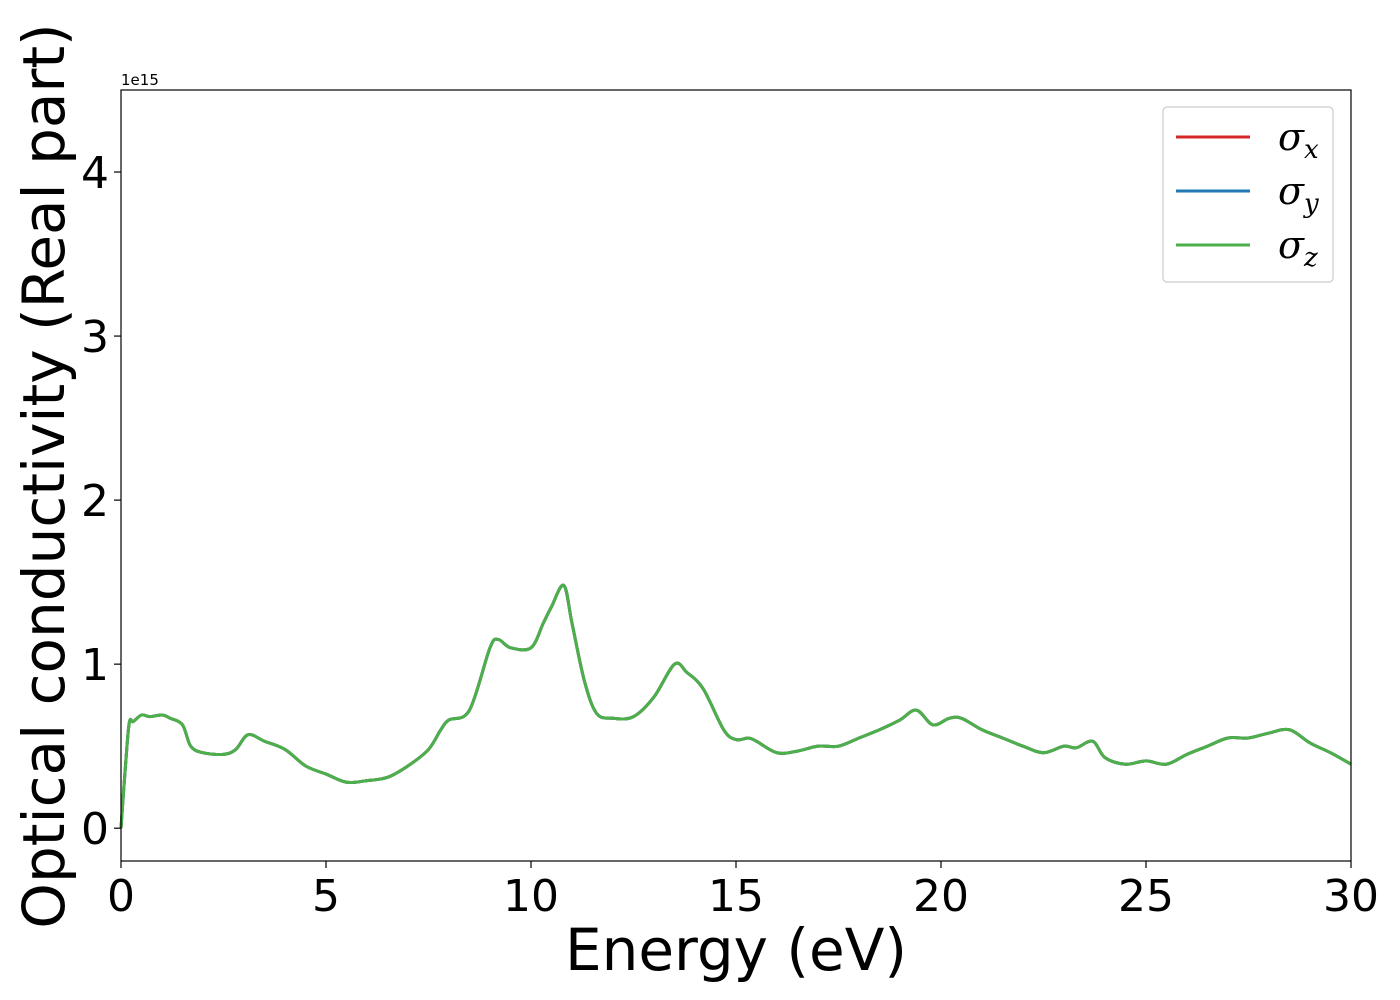 The width and height of the screenshot is (1400, 1000). What do you see at coordinates (941, 896) in the screenshot?
I see `x-tick-label: 20` at bounding box center [941, 896].